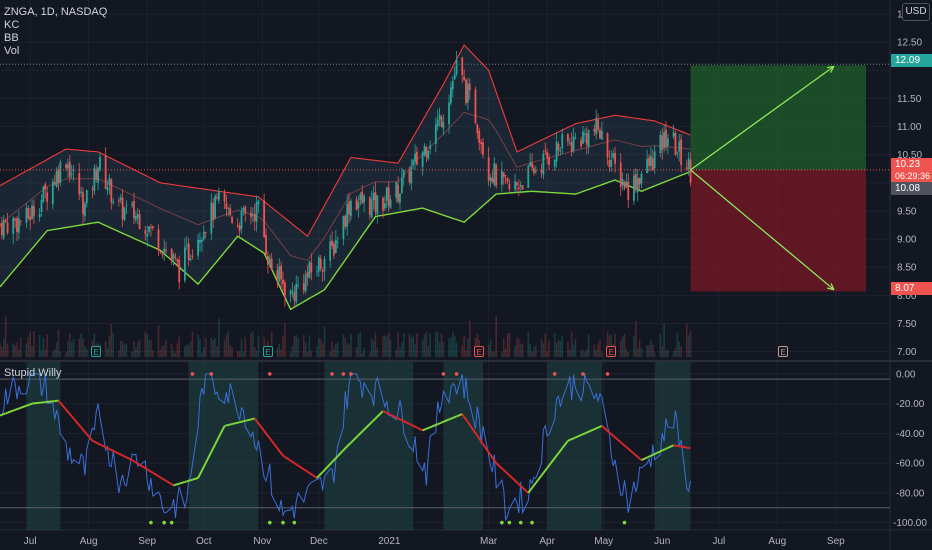 The height and width of the screenshot is (550, 932). Describe the element at coordinates (916, 12) in the screenshot. I see `currency-button: USD` at that location.